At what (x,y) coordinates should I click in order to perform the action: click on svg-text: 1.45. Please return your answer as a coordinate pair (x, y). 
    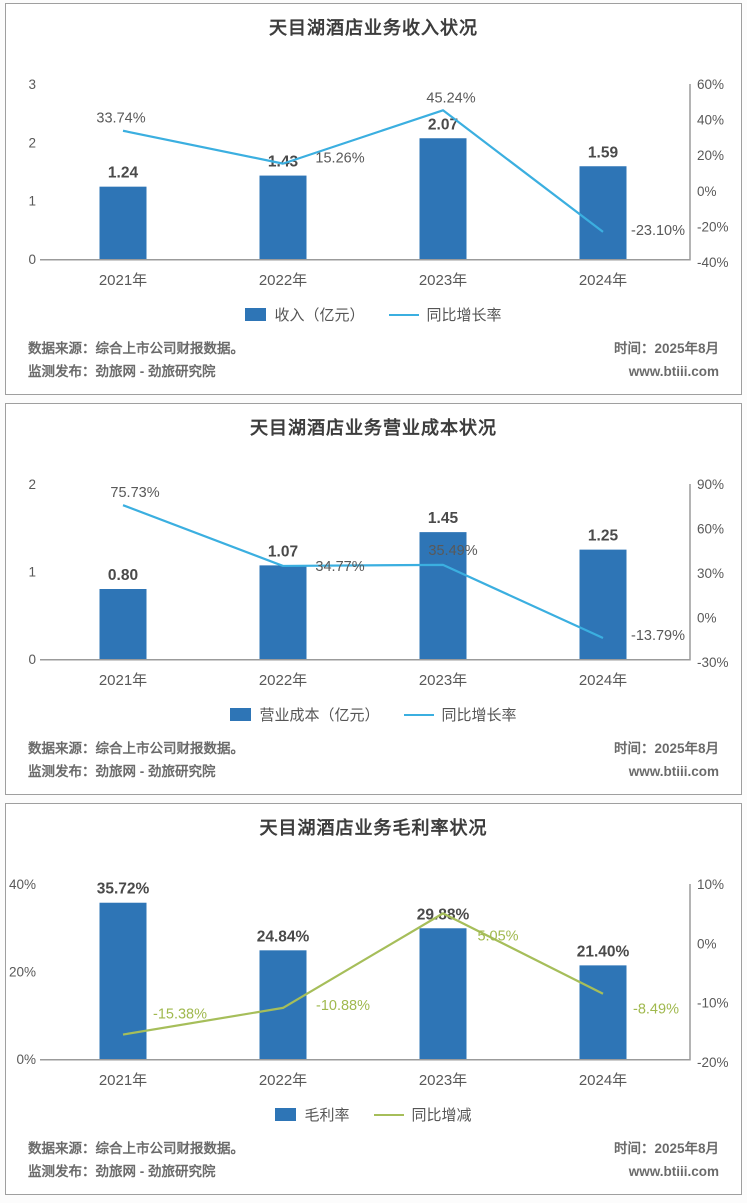
    Looking at the image, I should click on (443, 518).